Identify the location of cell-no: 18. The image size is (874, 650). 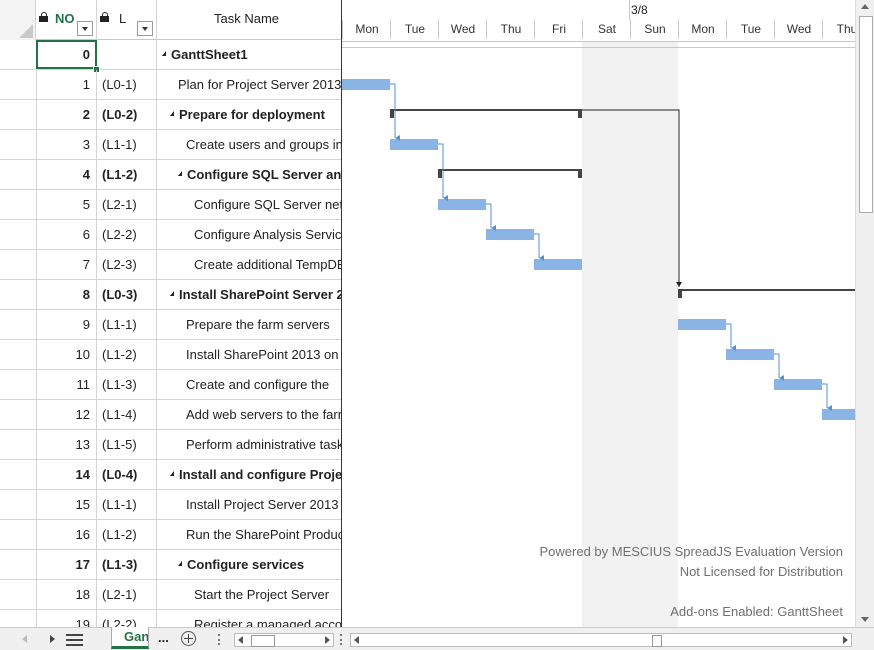
(66, 594).